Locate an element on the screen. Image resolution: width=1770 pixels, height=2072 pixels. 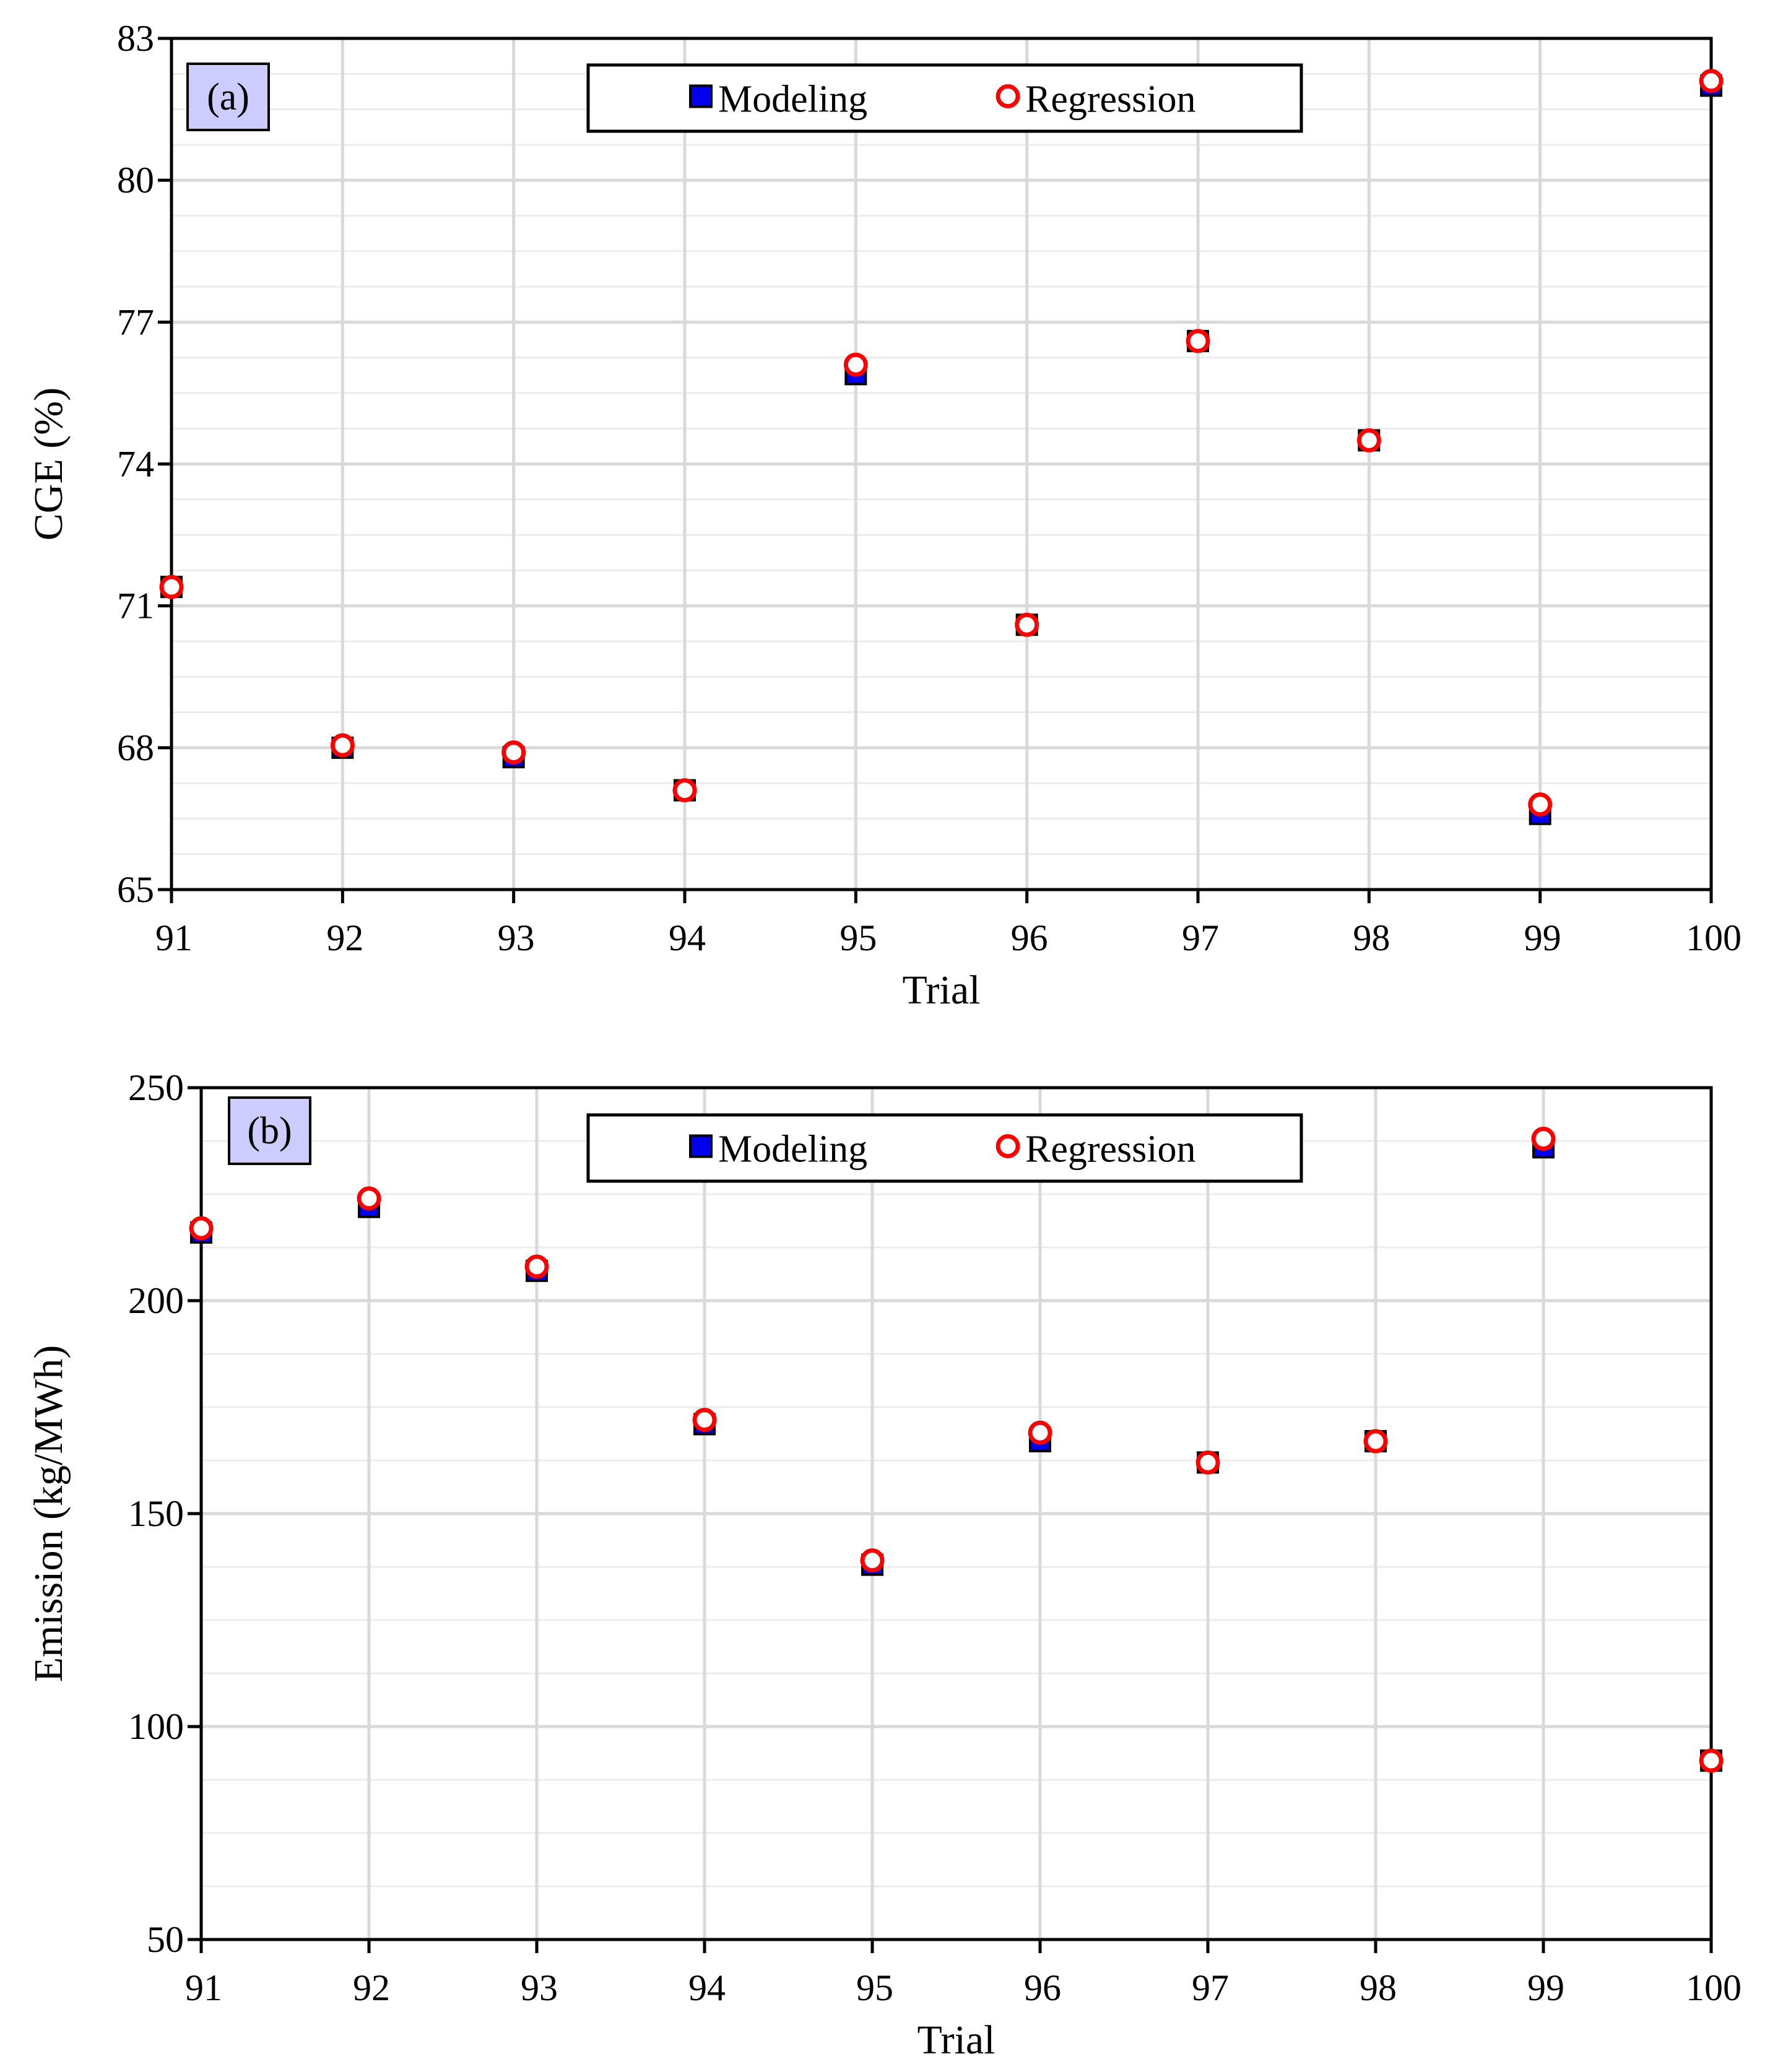
y-tick-label: 200 is located at coordinates (156, 1300).